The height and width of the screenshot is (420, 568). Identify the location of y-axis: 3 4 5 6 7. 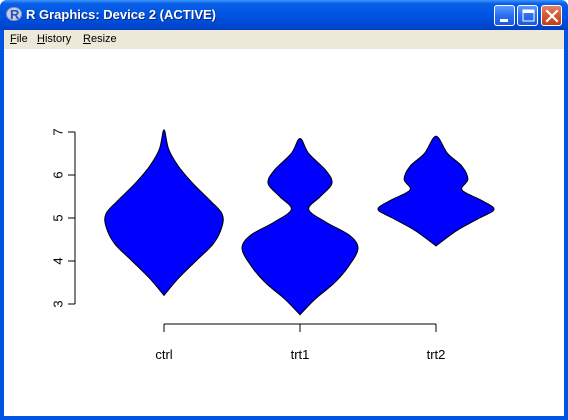
(63, 218).